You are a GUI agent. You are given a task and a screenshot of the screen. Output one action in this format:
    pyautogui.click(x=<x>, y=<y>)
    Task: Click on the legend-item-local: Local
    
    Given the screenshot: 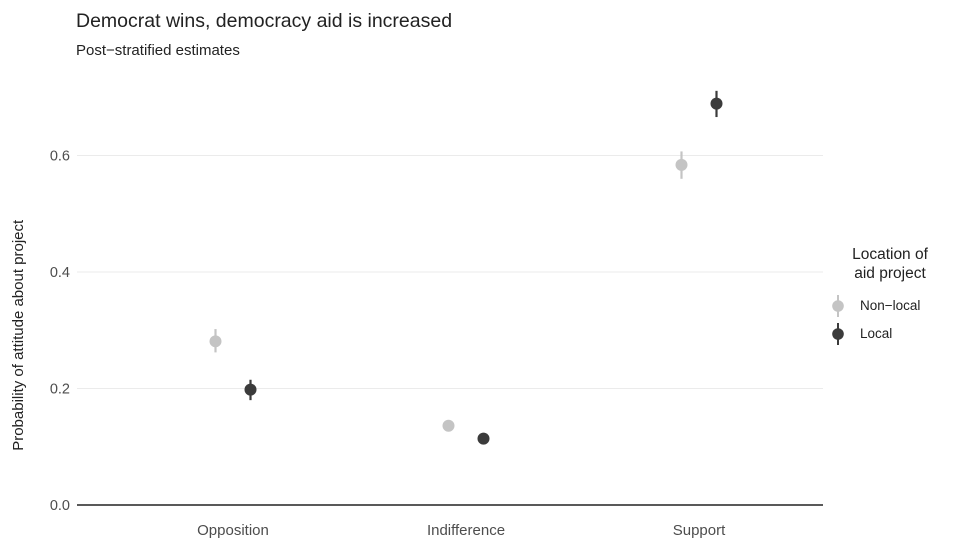 What is the action you would take?
    pyautogui.click(x=890, y=334)
    